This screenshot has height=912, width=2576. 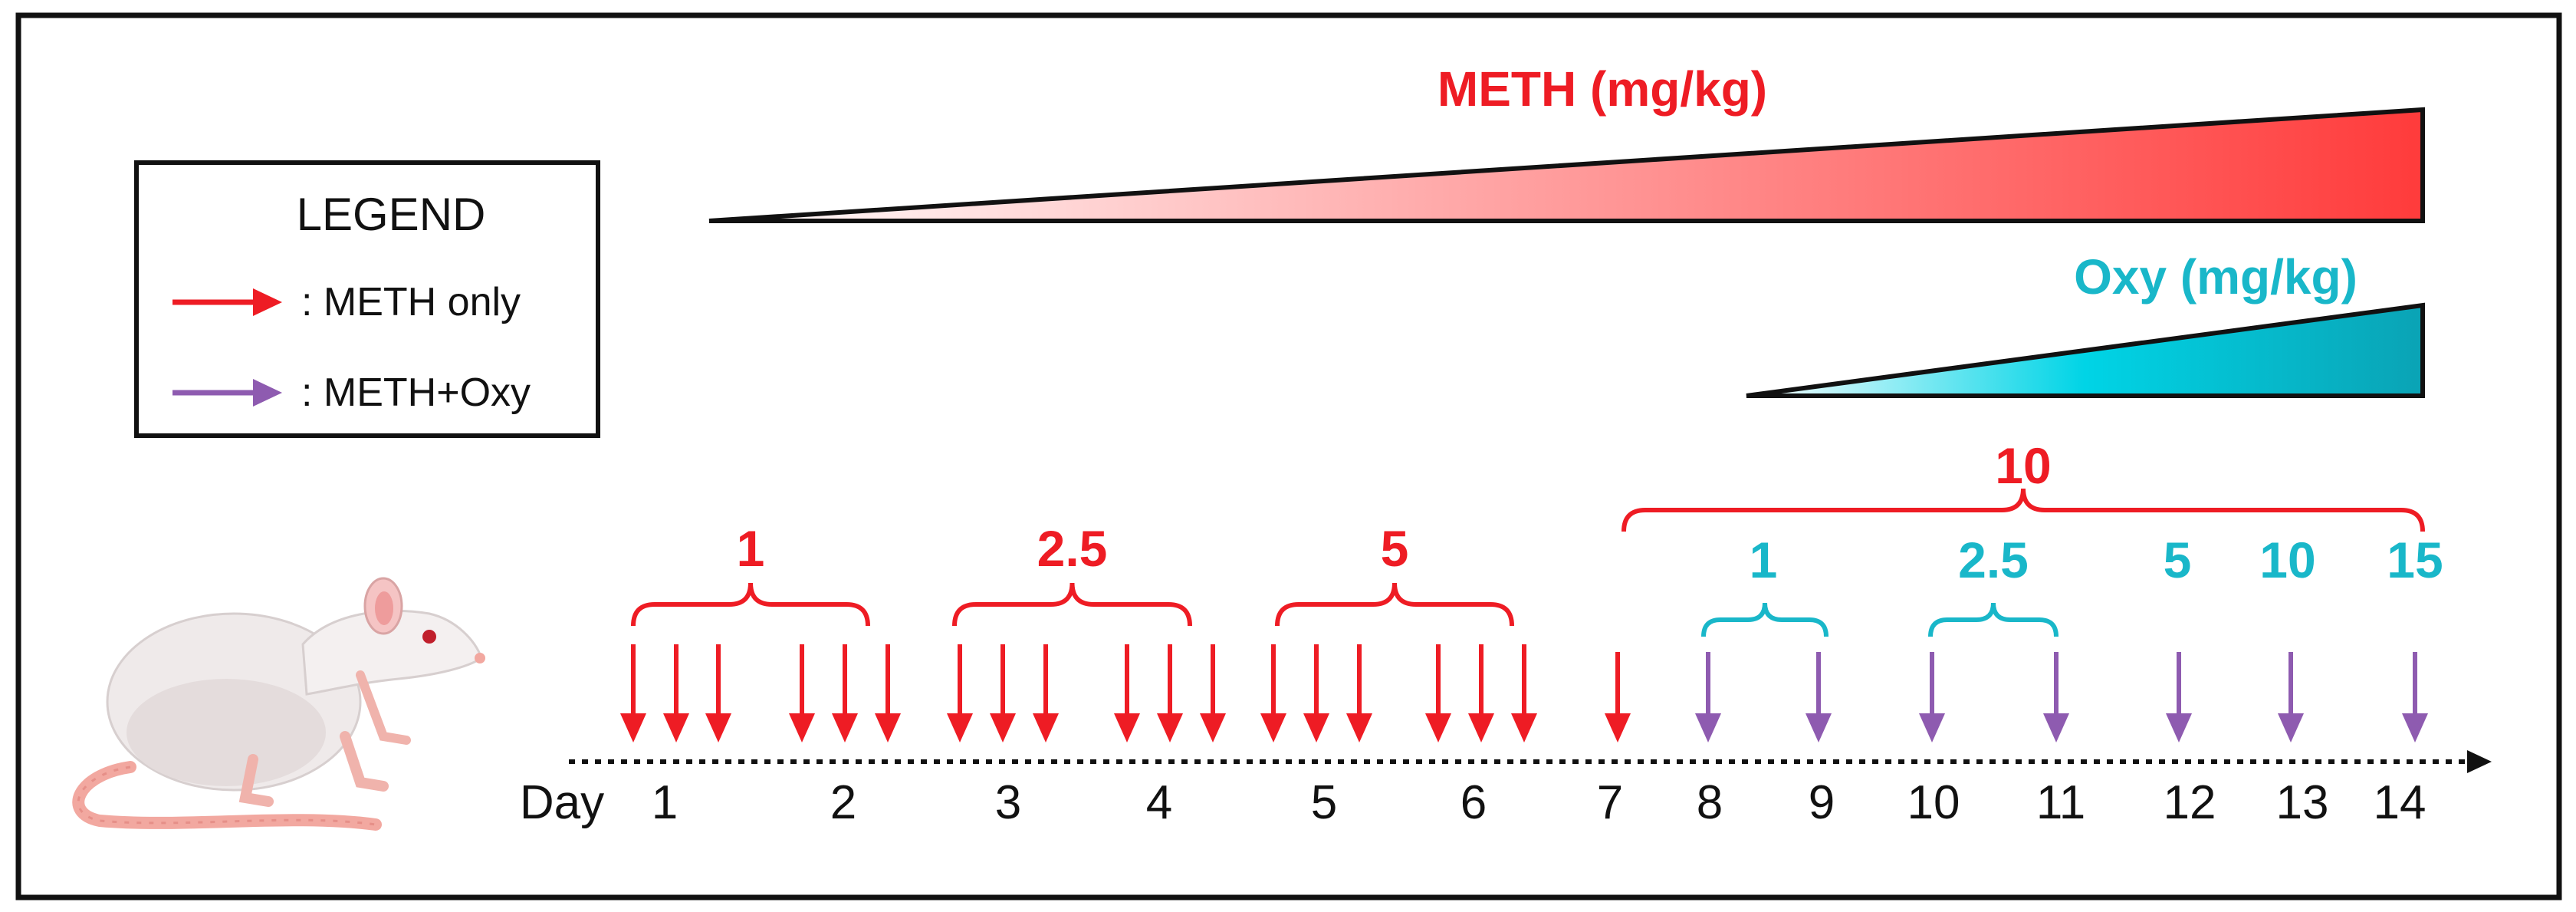 I want to click on legend-arrow-meth-icon, so click(x=227, y=302).